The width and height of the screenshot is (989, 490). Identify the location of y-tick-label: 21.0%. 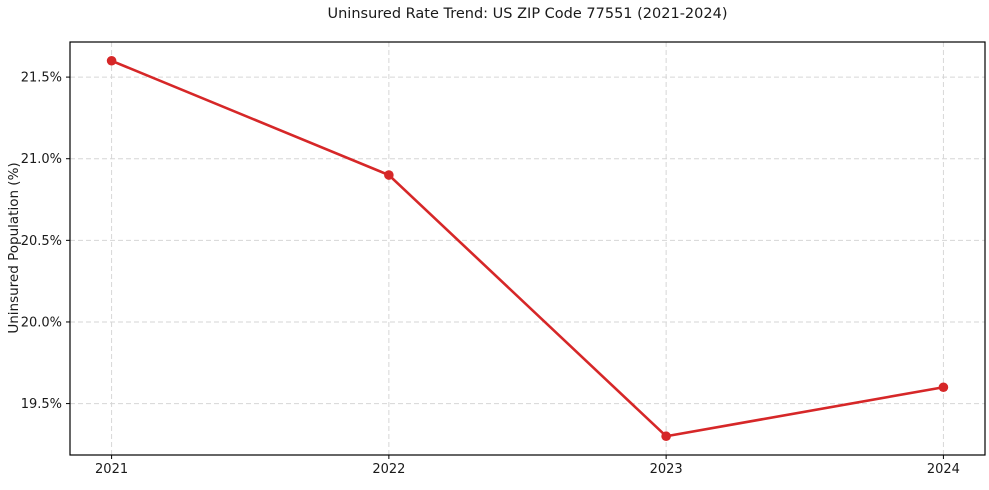
(41, 159).